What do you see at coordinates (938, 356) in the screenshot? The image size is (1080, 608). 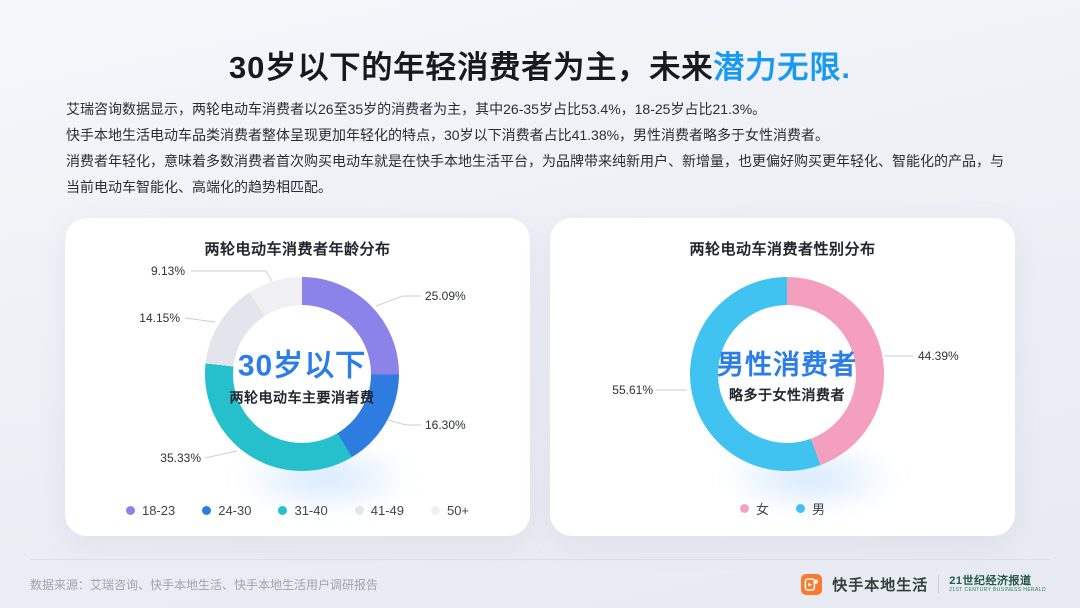 I see `callout-female: 44.39%` at bounding box center [938, 356].